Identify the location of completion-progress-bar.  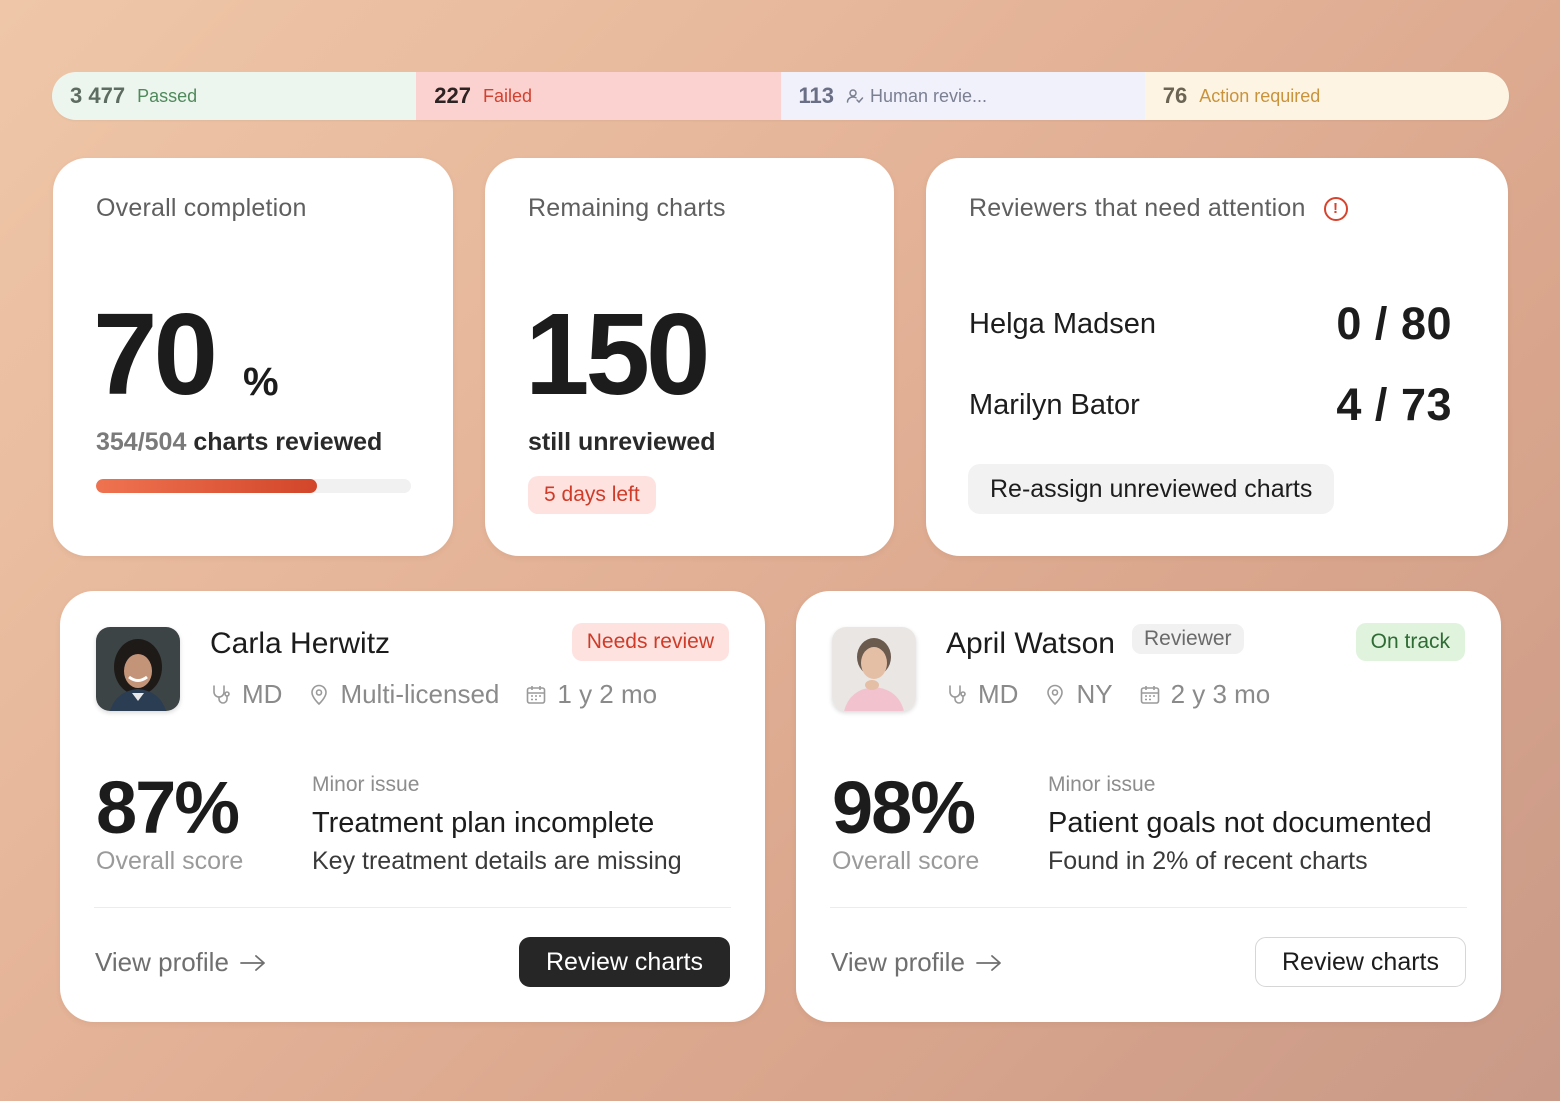
(253, 486).